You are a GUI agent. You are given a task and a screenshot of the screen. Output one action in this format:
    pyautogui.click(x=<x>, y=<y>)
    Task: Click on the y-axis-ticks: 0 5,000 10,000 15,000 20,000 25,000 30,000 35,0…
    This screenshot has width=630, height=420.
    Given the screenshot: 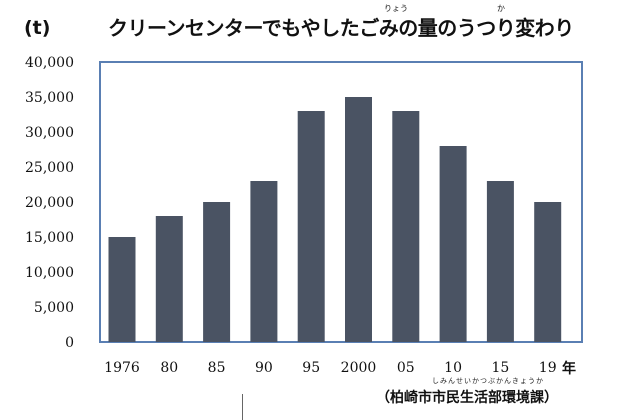 What is the action you would take?
    pyautogui.click(x=49, y=203)
    